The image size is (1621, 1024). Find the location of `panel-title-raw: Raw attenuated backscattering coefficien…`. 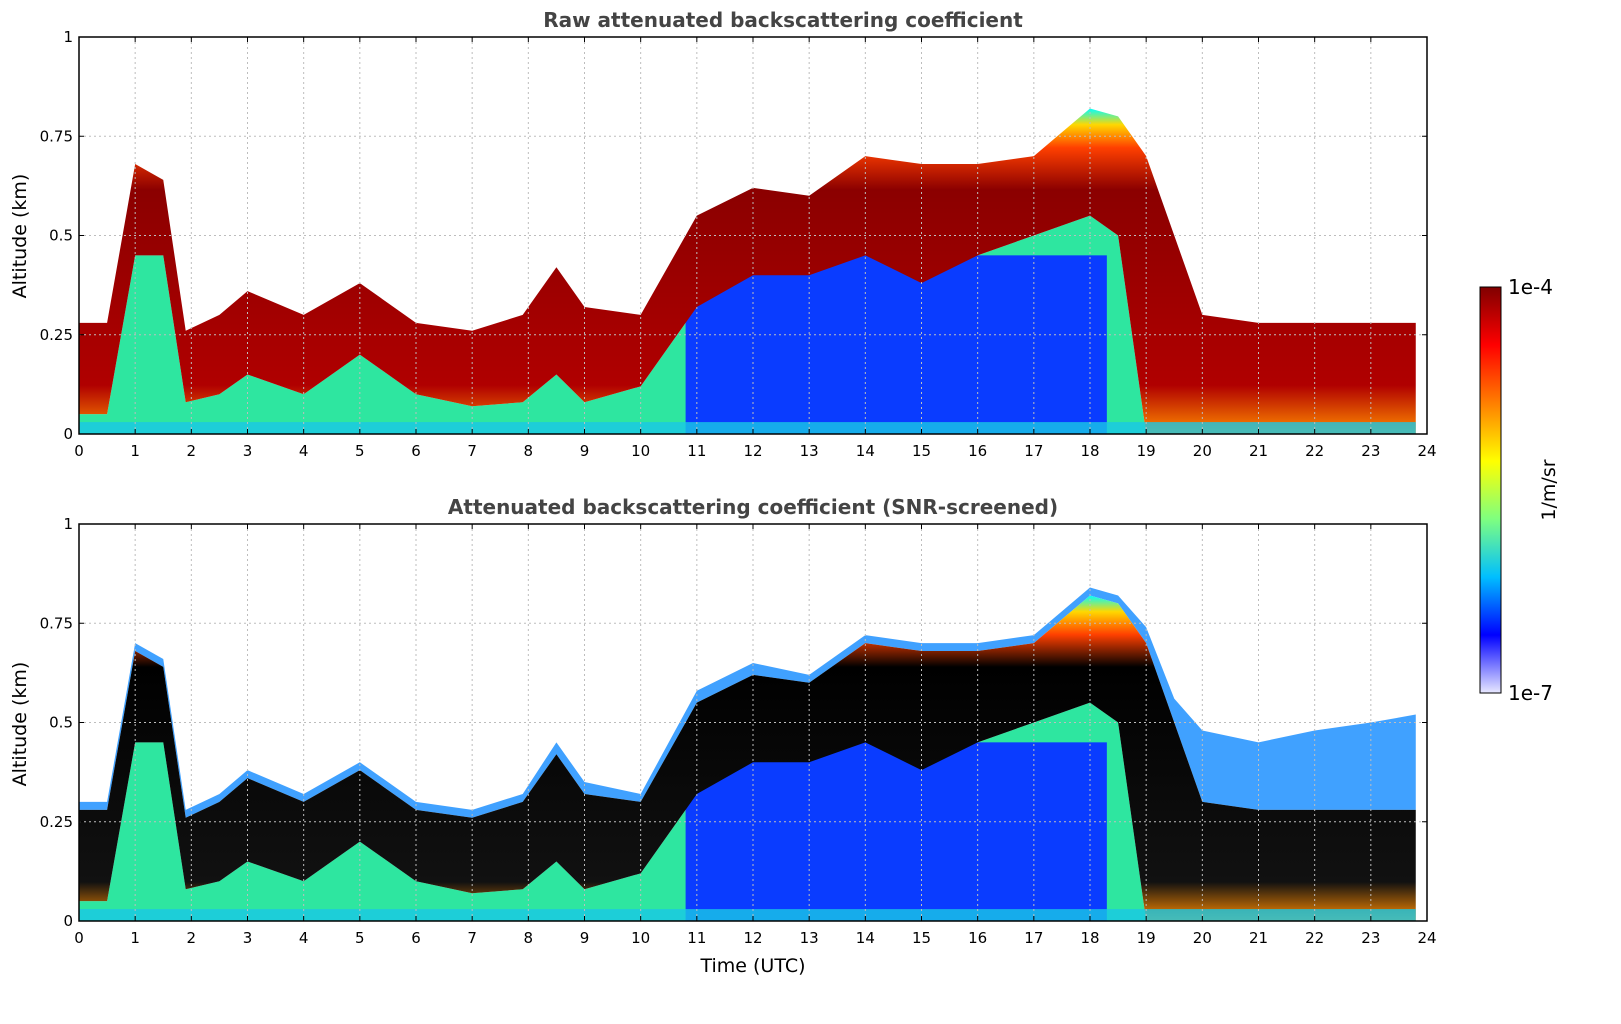

panel-title-raw: Raw attenuated backscattering coefficien… is located at coordinates (783, 20).